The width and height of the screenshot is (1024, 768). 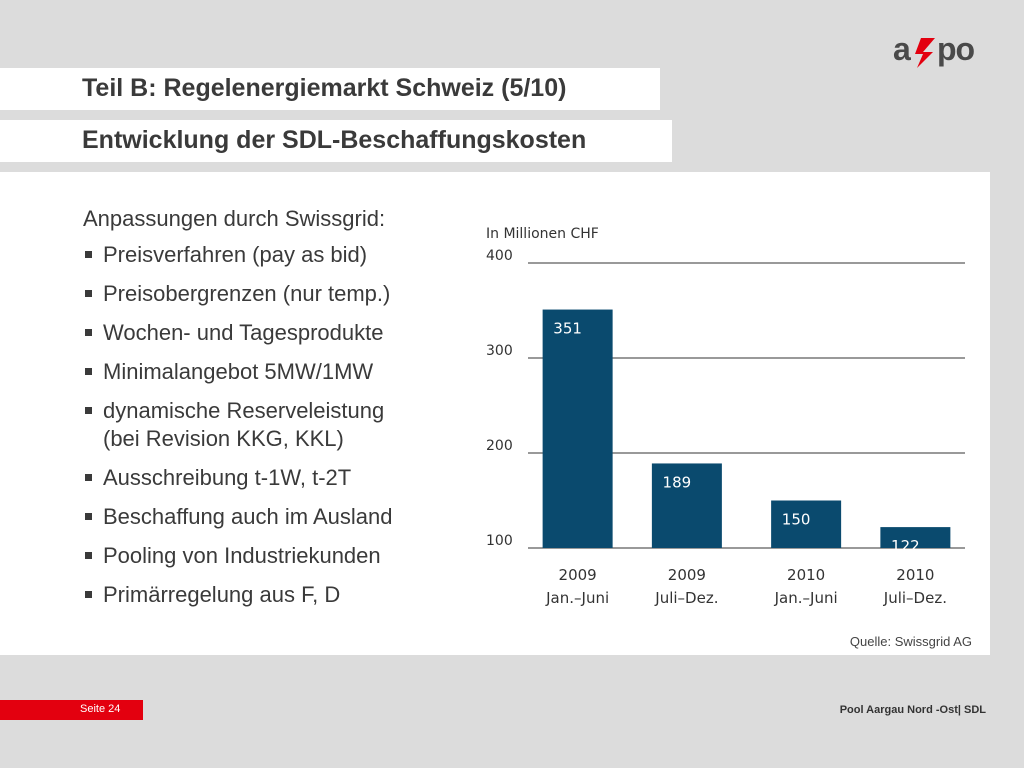 I want to click on svg-text: po, so click(x=956, y=49).